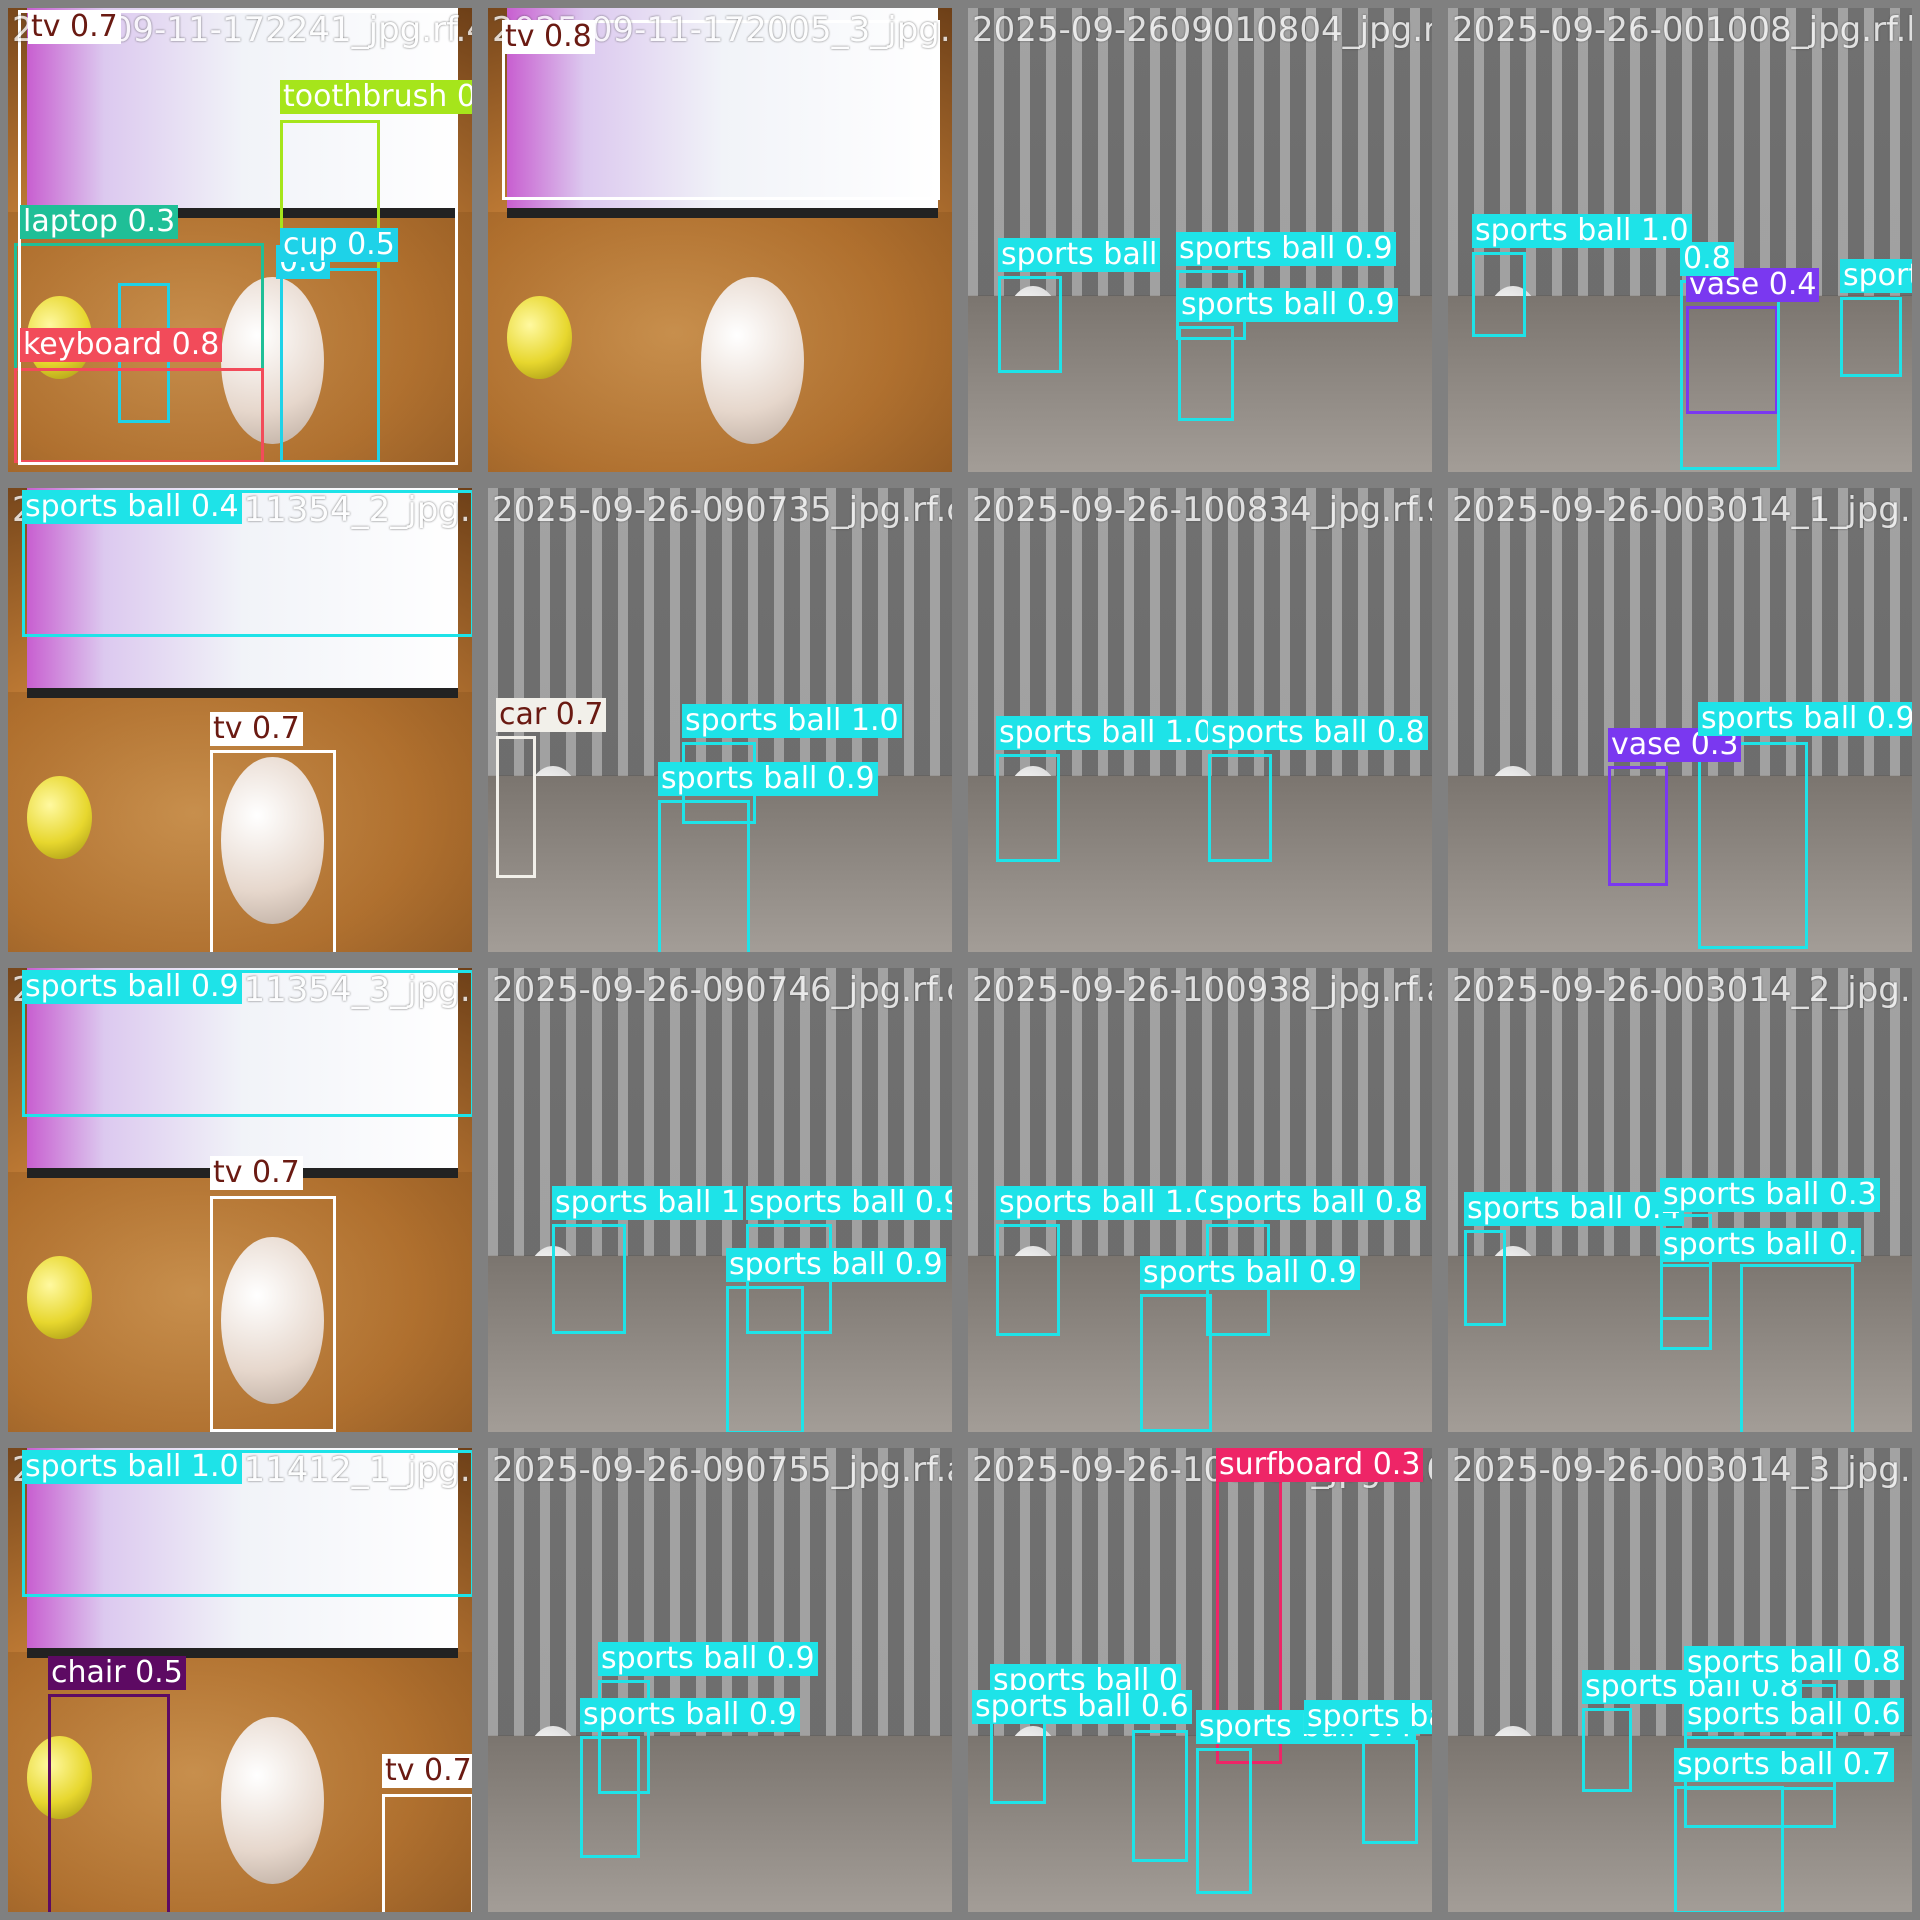  I want to click on image-filename: 2025-09-26-100938_jpg.rf.af, so click(1202, 990).